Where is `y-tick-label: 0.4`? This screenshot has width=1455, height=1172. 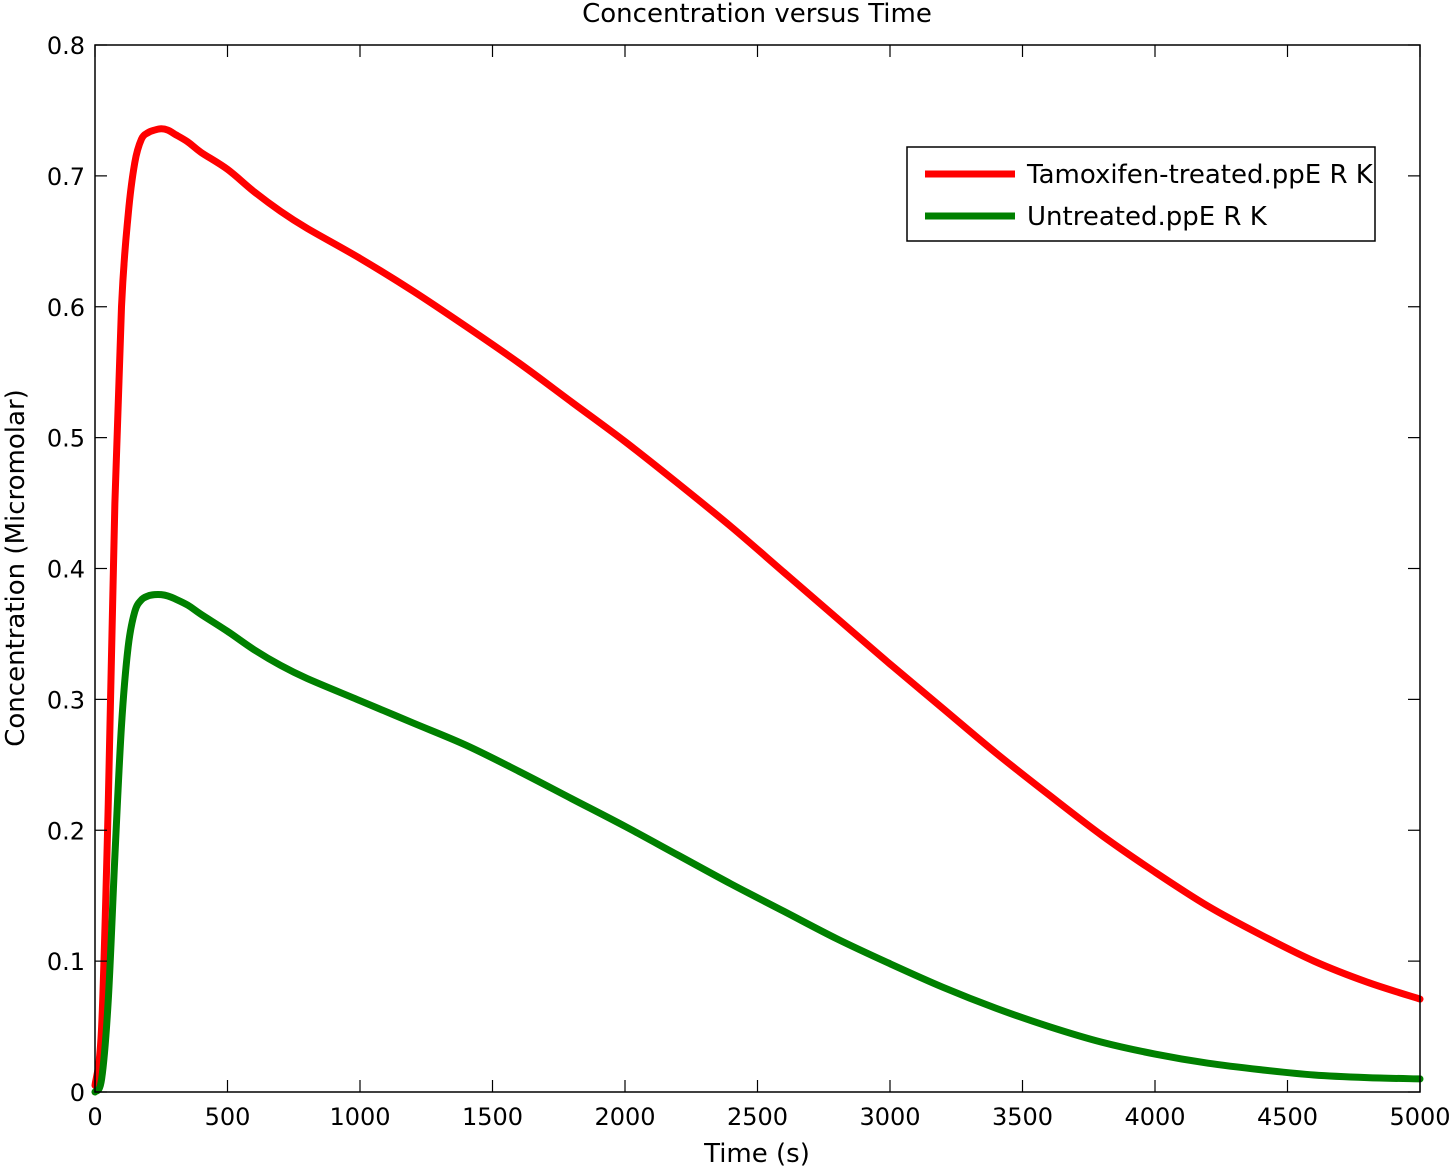 y-tick-label: 0.4 is located at coordinates (66, 570).